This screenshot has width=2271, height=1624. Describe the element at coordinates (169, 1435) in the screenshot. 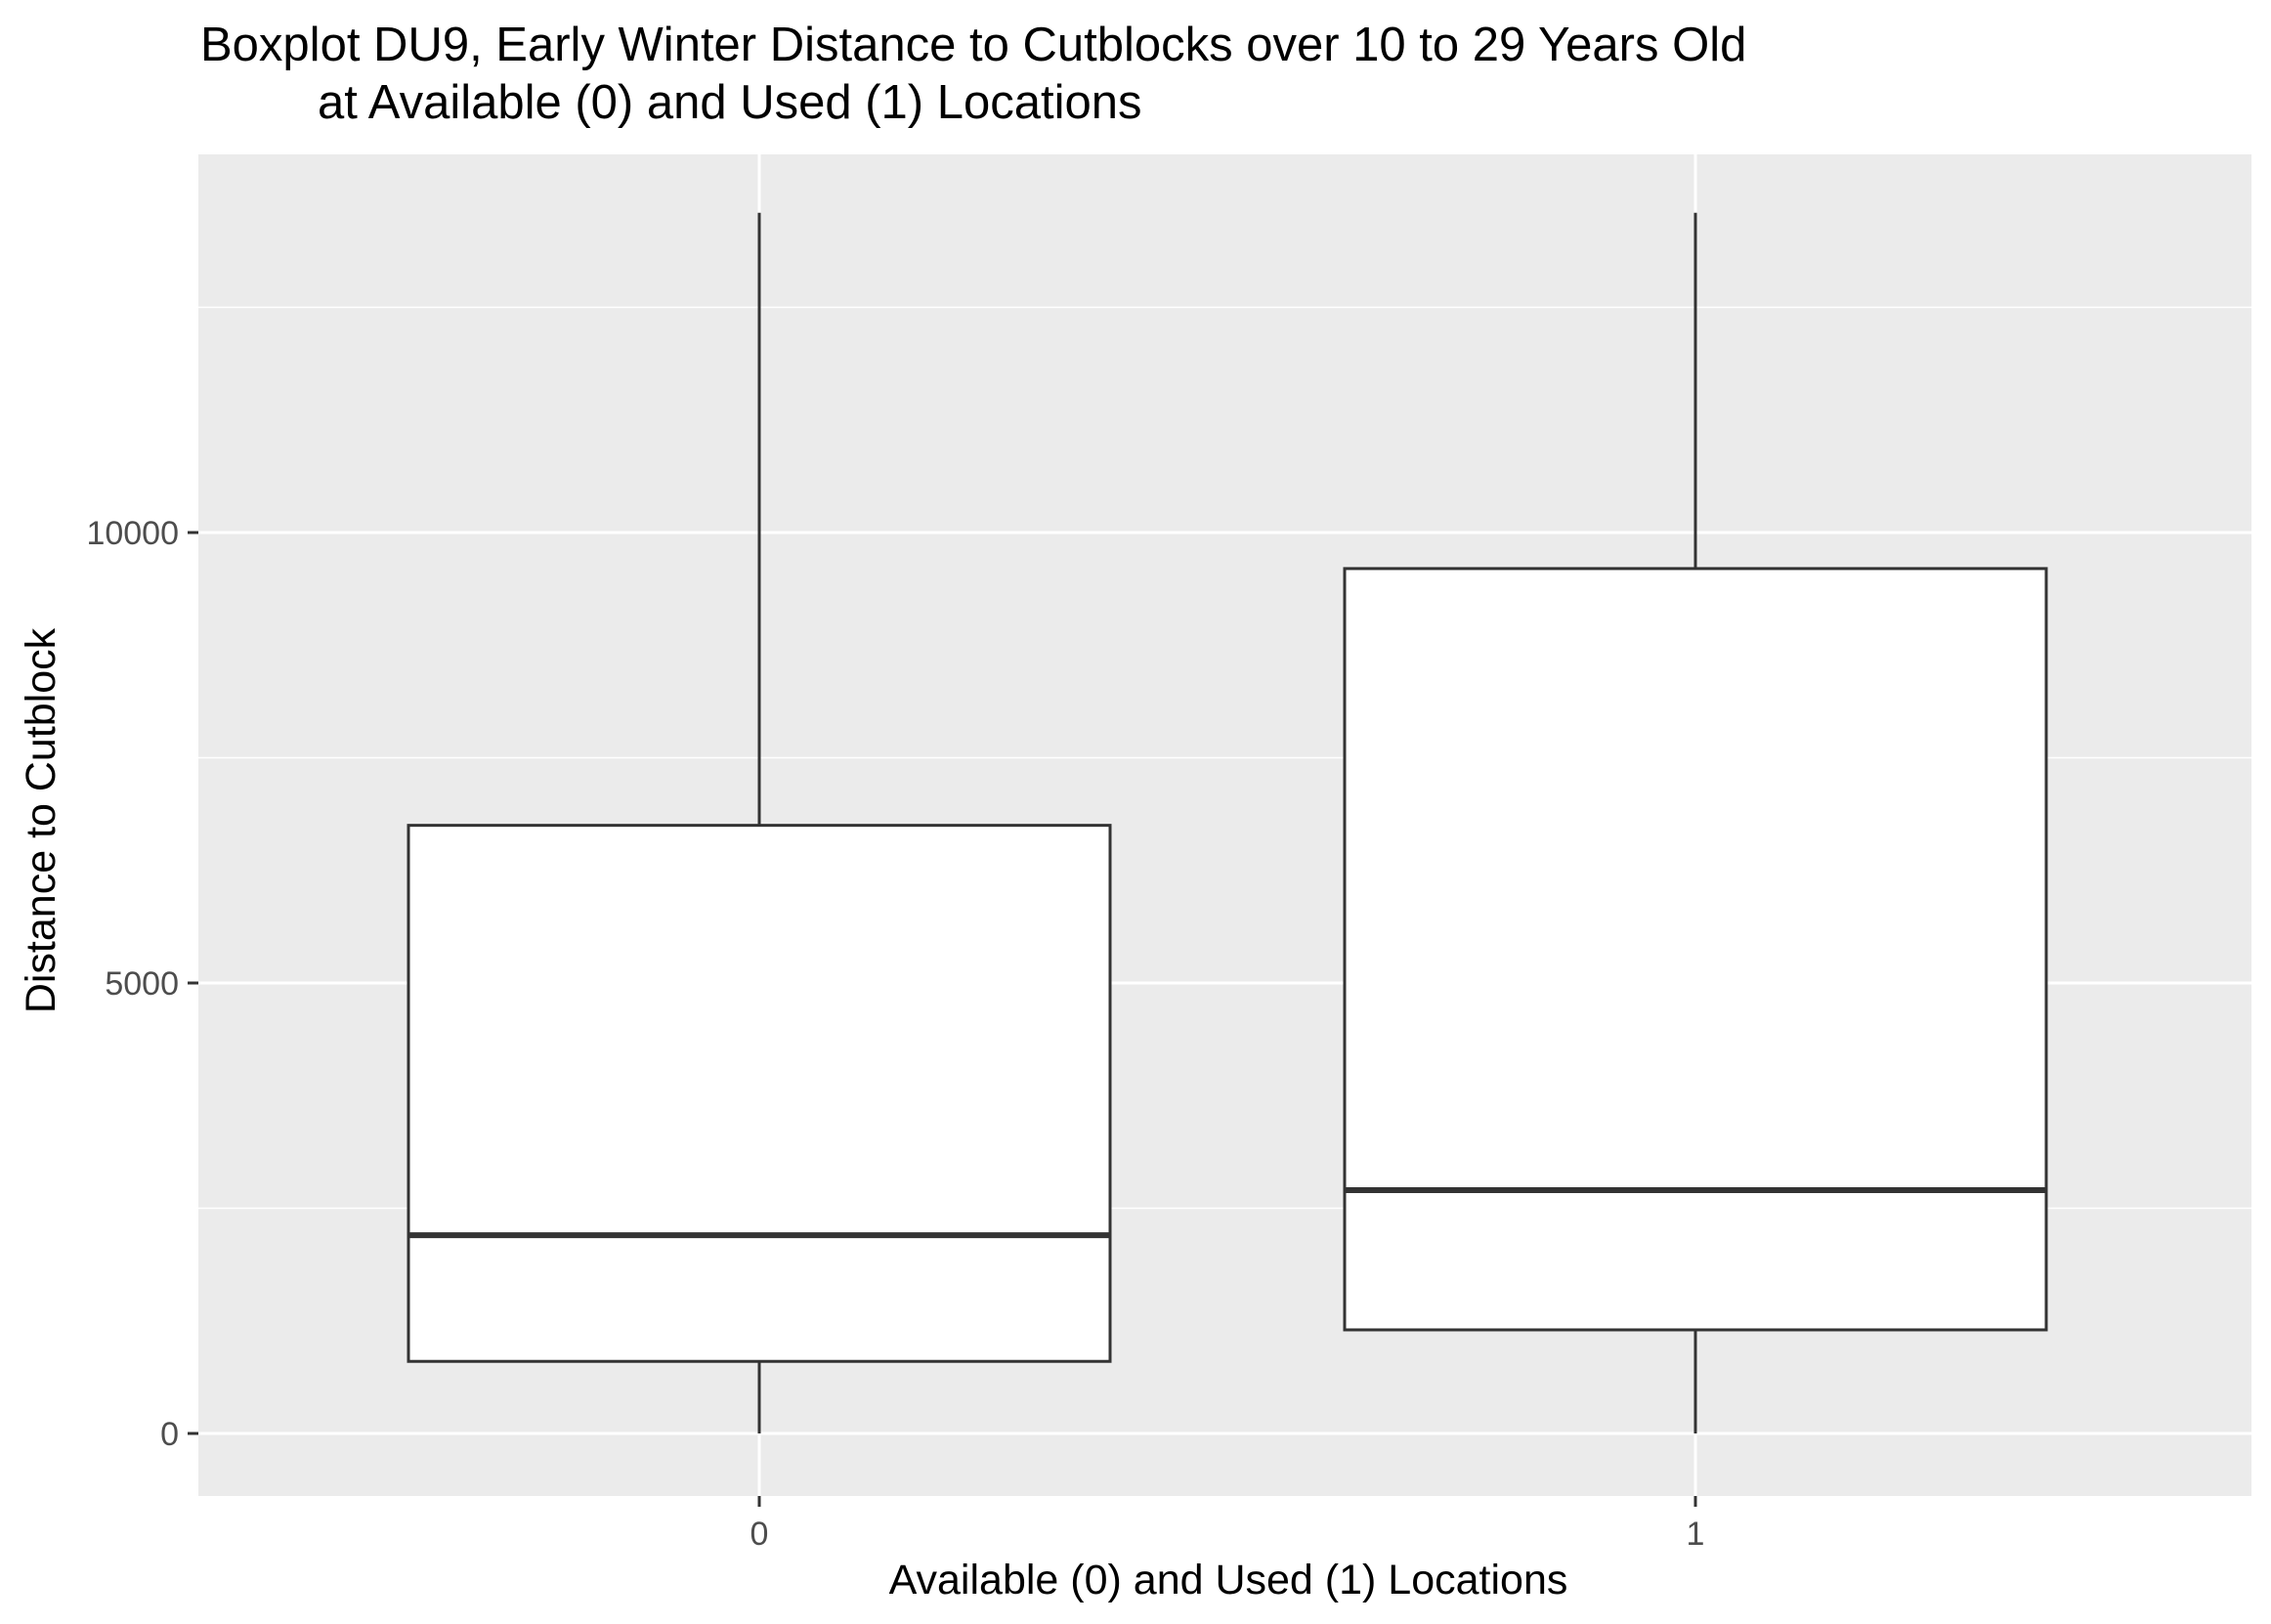

I see `y-tick-label: 0` at that location.